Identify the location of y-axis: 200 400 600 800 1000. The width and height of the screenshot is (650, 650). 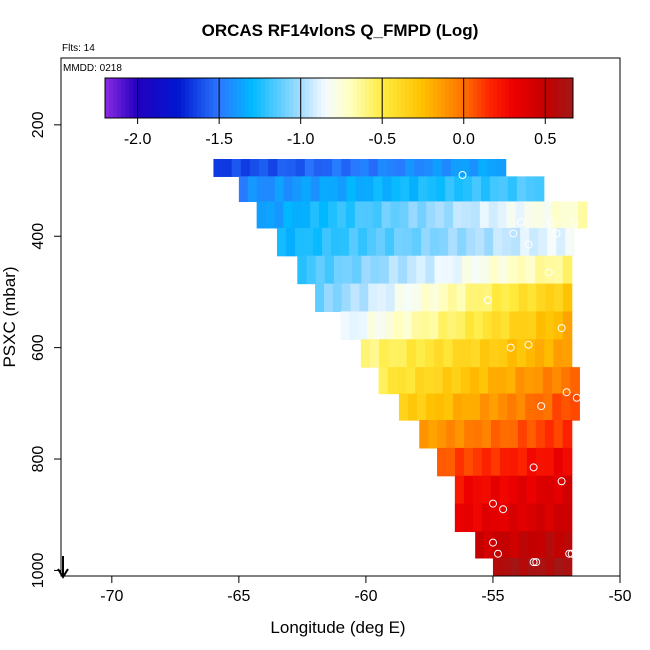
(45, 349).